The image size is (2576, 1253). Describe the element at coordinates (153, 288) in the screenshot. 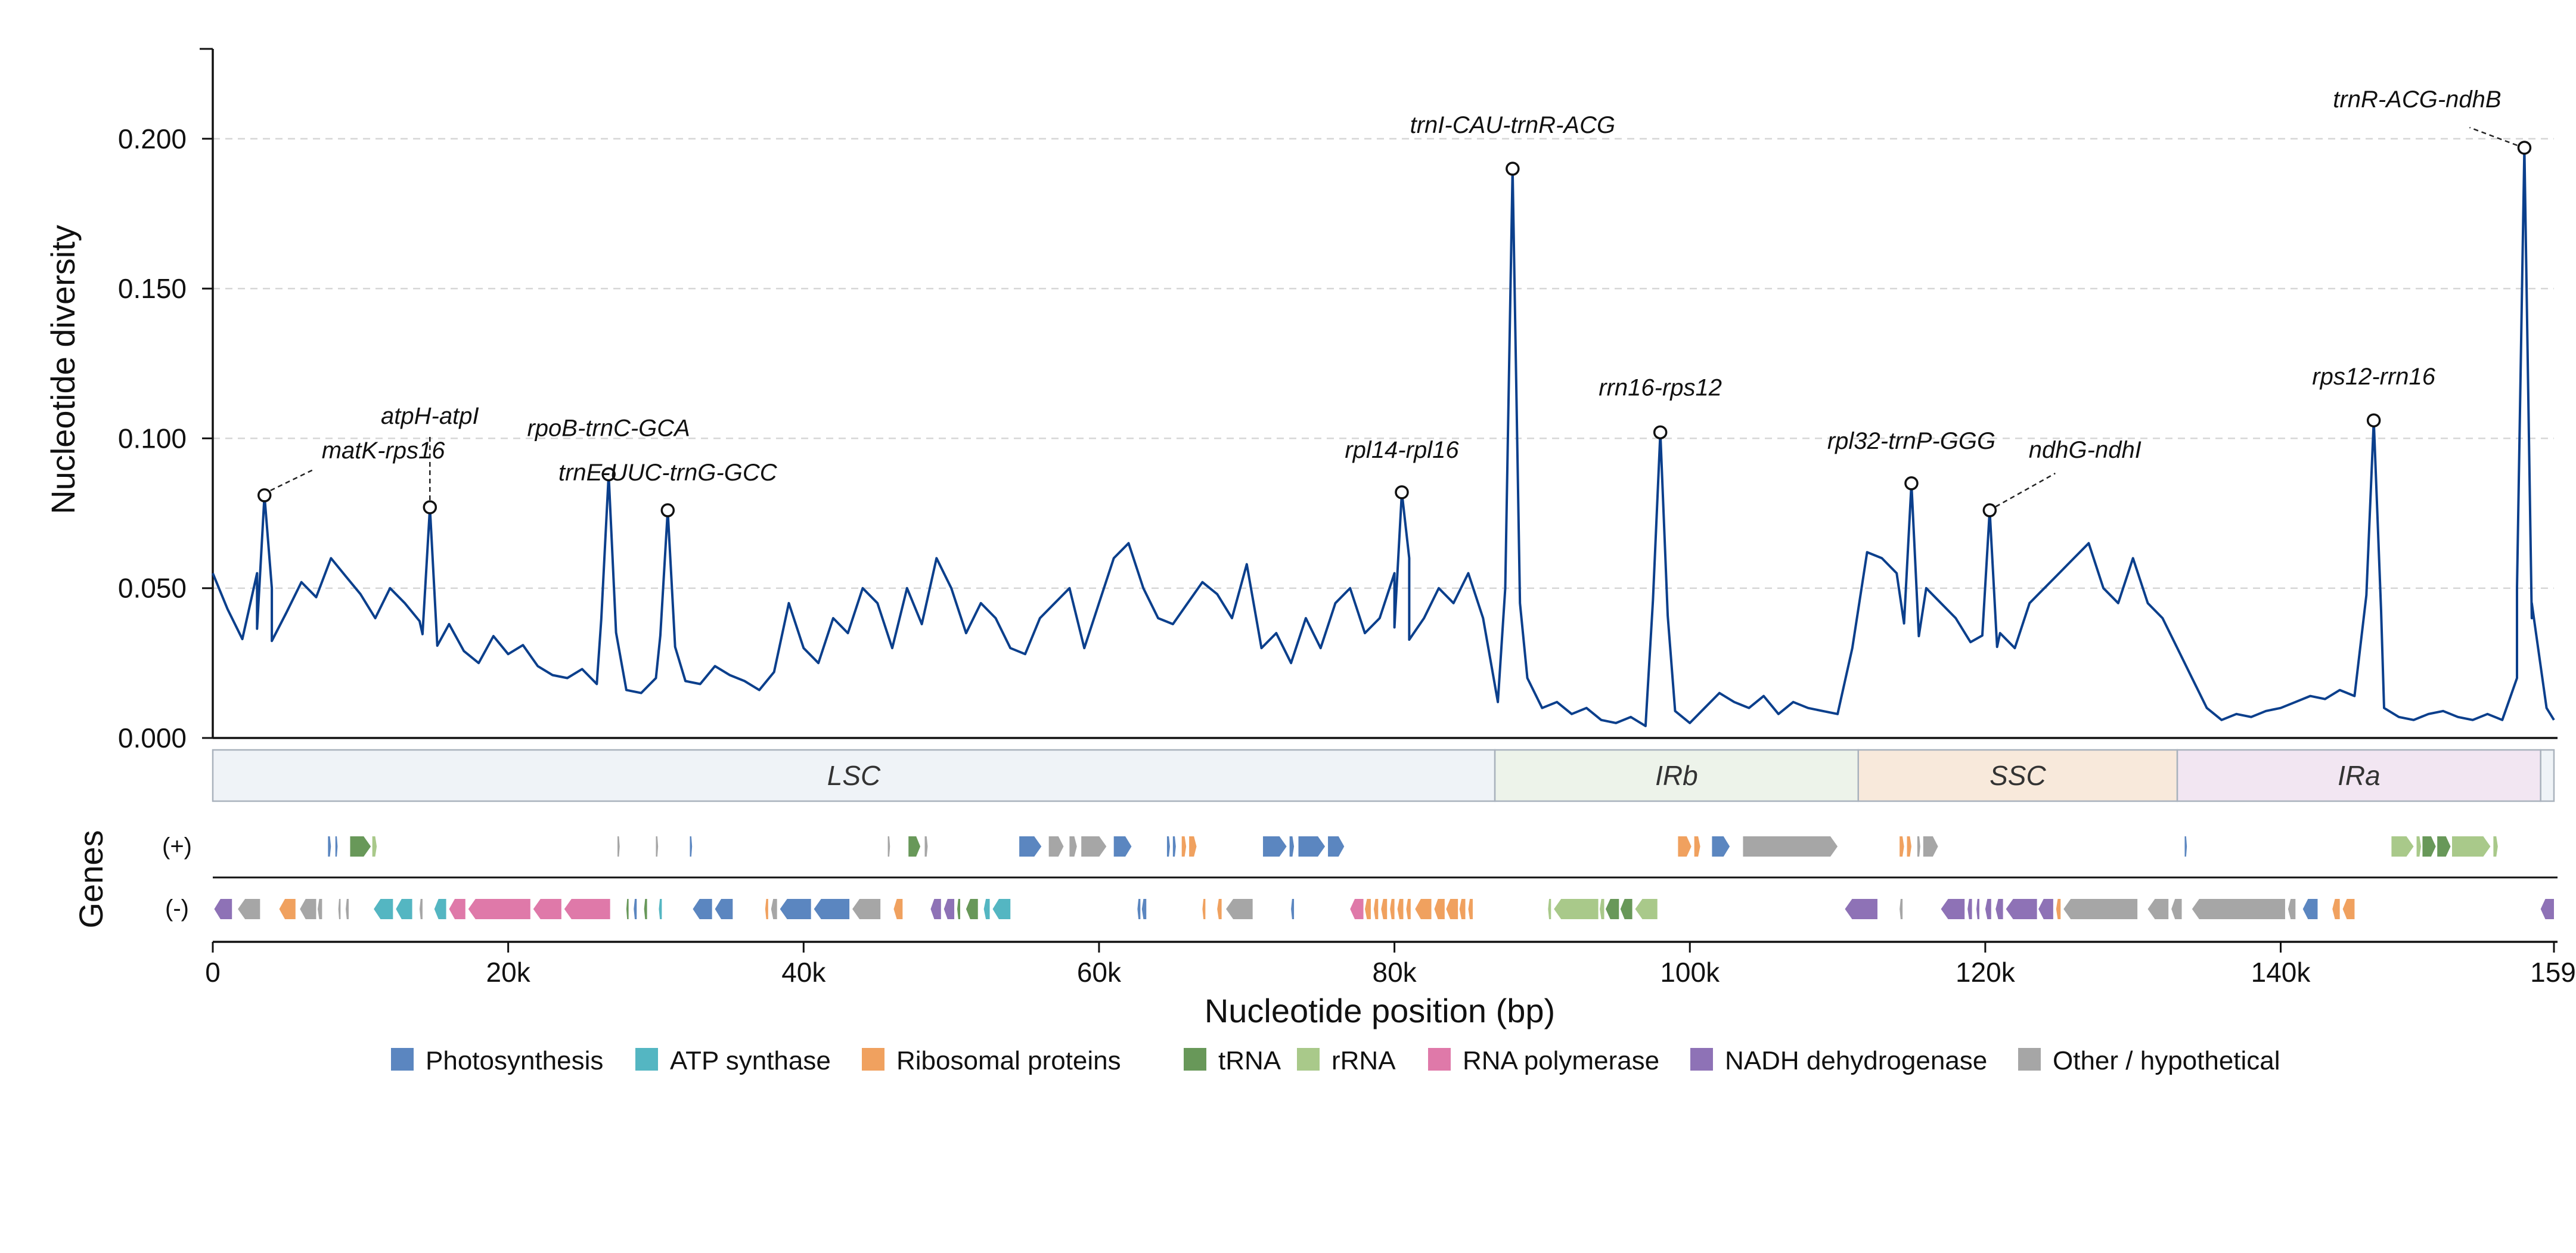

I see `y-tick-label: 0.150` at that location.